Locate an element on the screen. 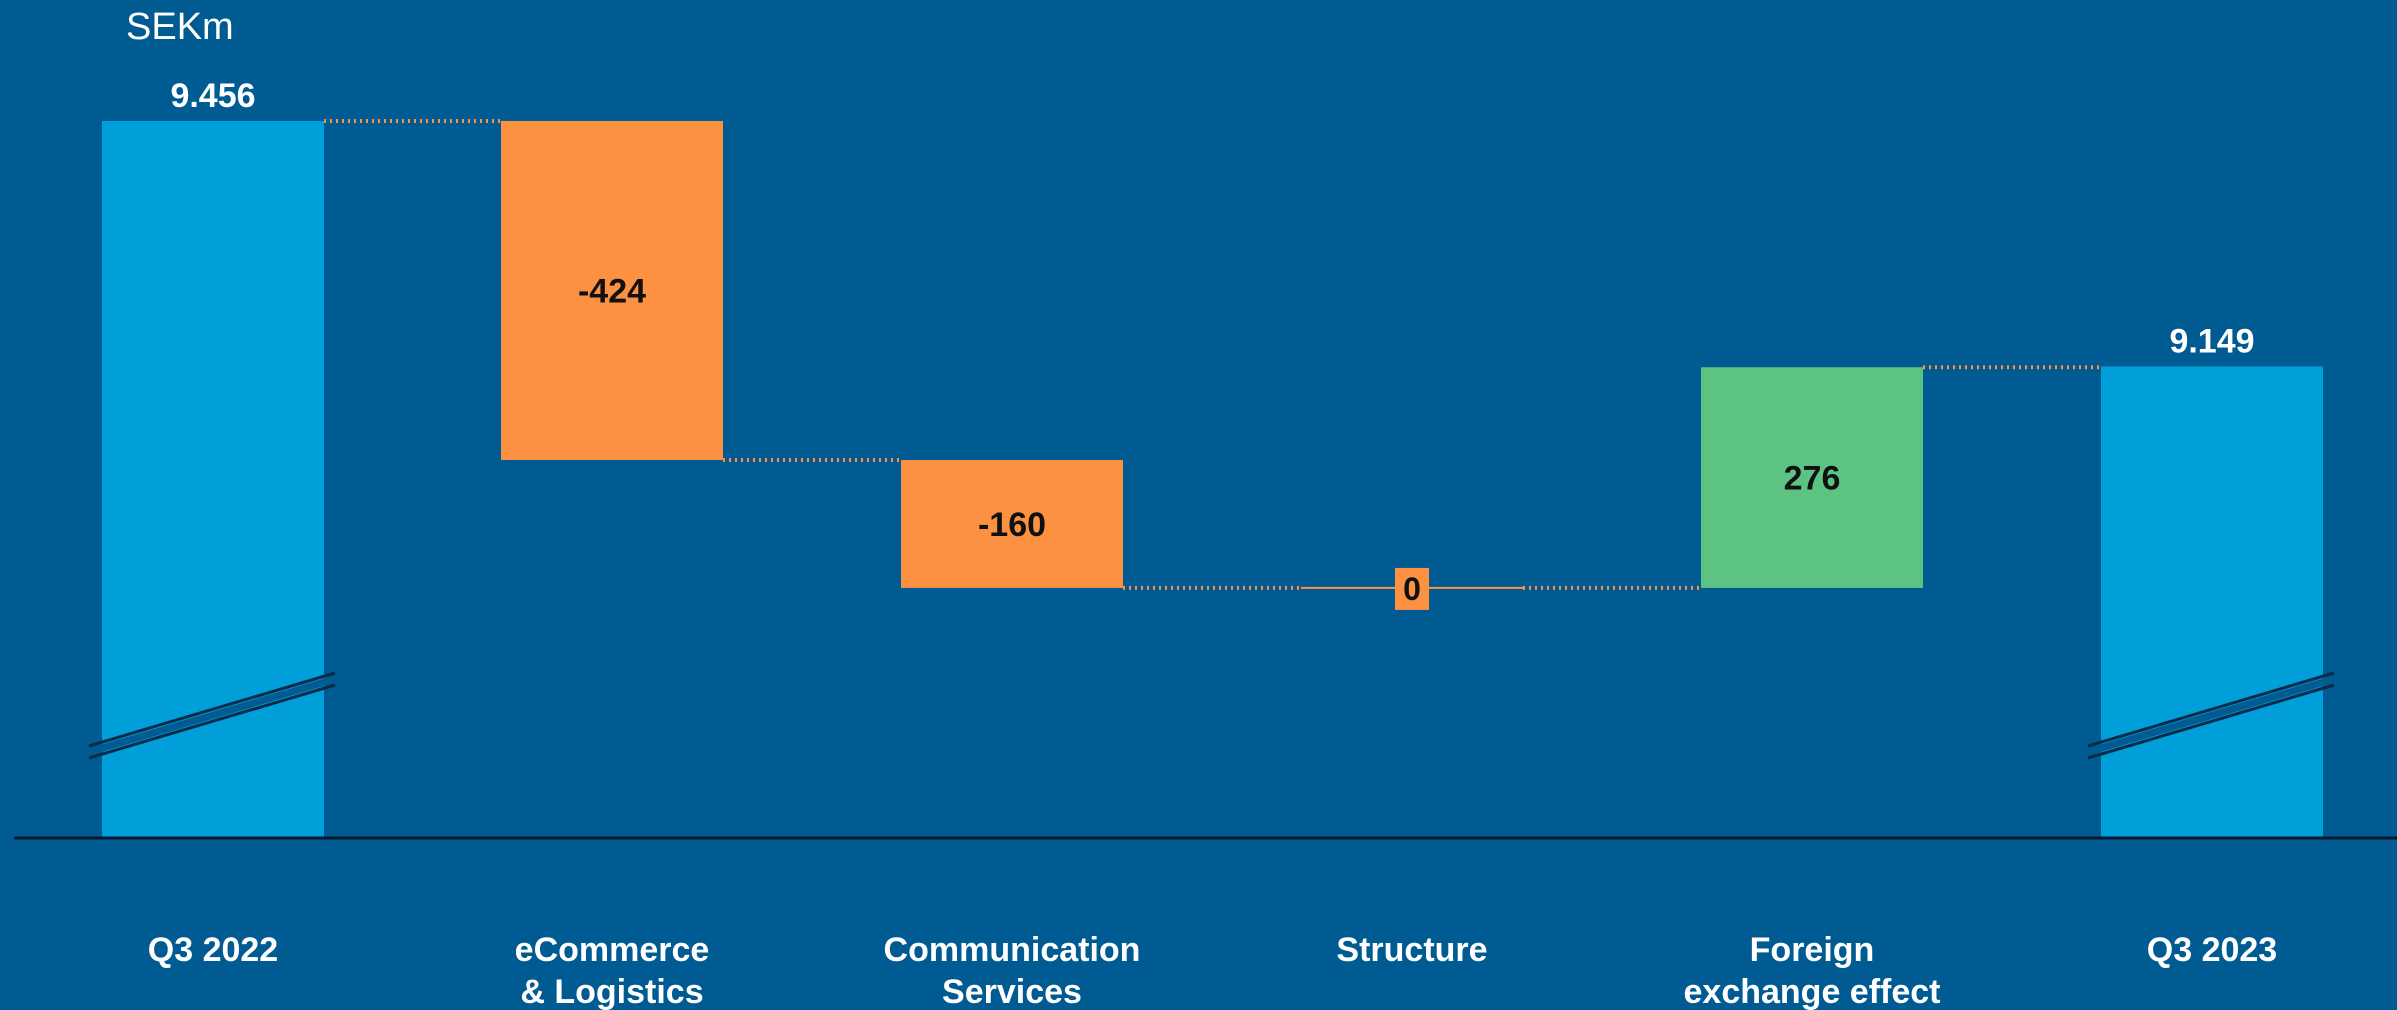 This screenshot has height=1010, width=2397. value-label: 0 is located at coordinates (1412, 589).